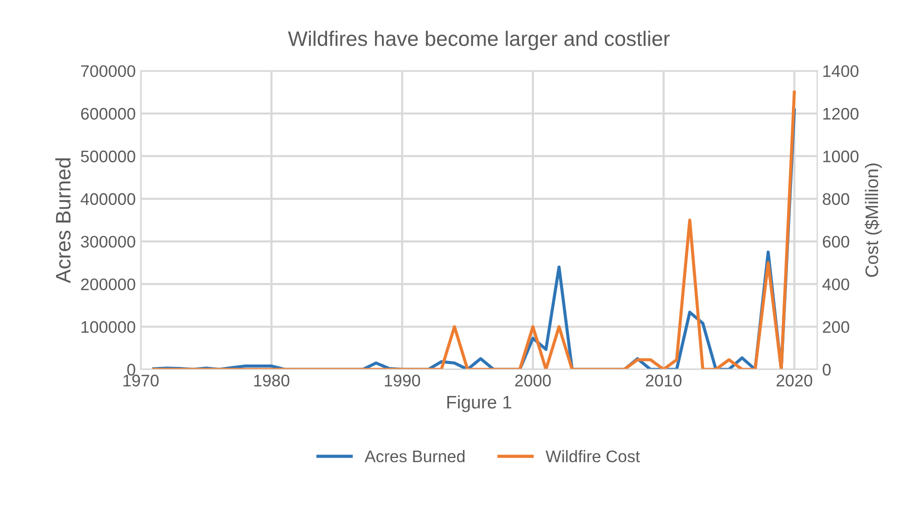 This screenshot has width=908, height=506. What do you see at coordinates (794, 380) in the screenshot?
I see `x-tick-label: 2020` at bounding box center [794, 380].